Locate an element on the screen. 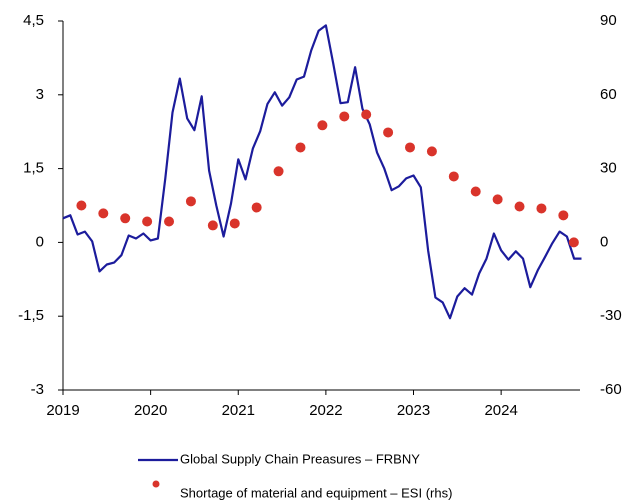 Image resolution: width=640 pixels, height=502 pixels. x-tick-label: 2022 is located at coordinates (325, 410).